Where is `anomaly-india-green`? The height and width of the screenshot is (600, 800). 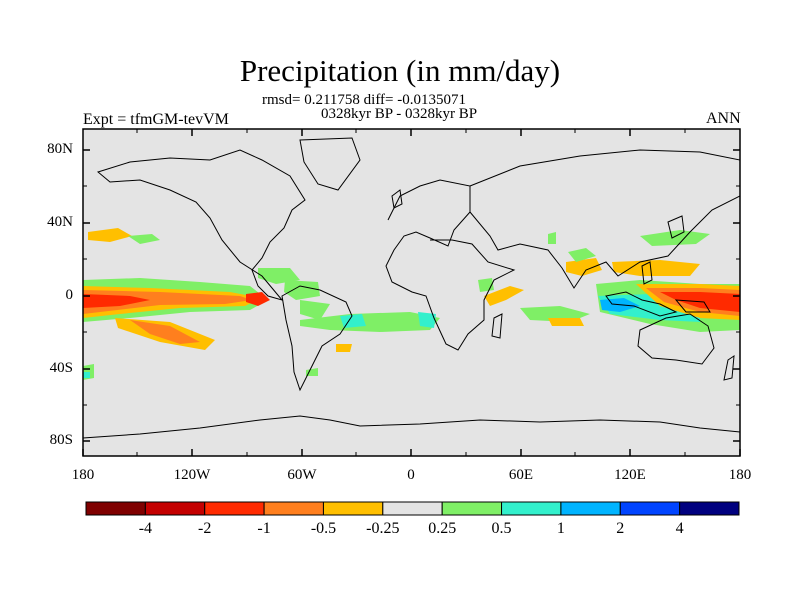 anomaly-india-green is located at coordinates (582, 255).